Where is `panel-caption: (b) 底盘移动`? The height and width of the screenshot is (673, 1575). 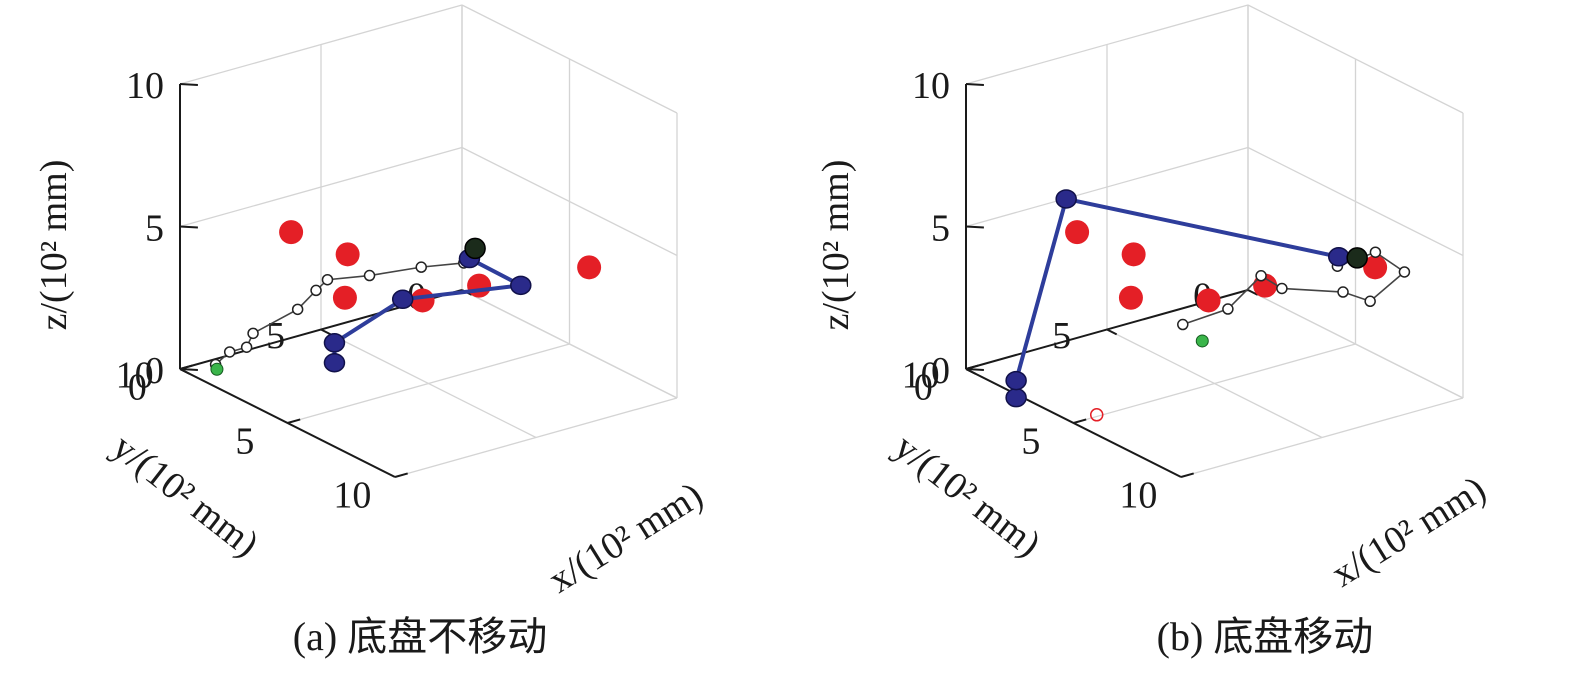
panel-caption: (b) 底盘移动 is located at coordinates (1265, 636).